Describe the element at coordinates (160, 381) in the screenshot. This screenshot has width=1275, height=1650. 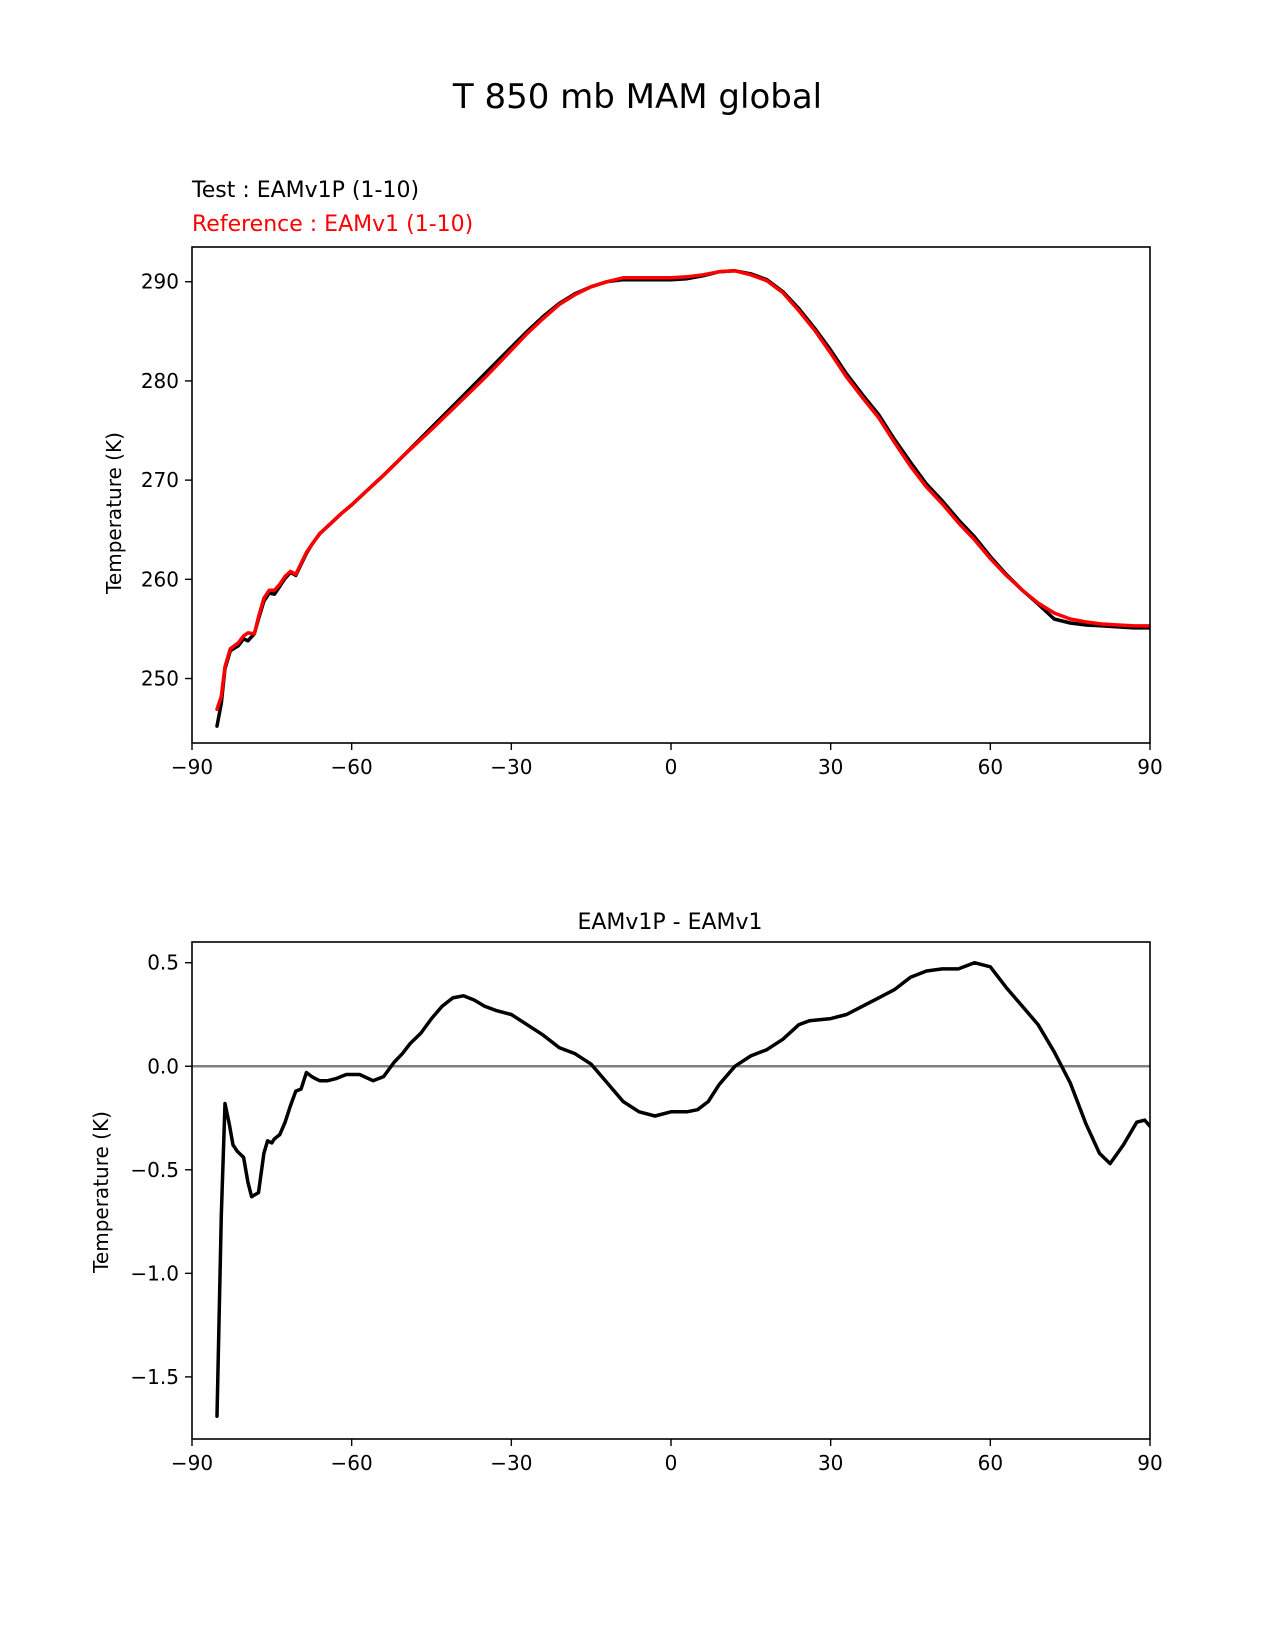
I see `y-tick-label: 280` at that location.